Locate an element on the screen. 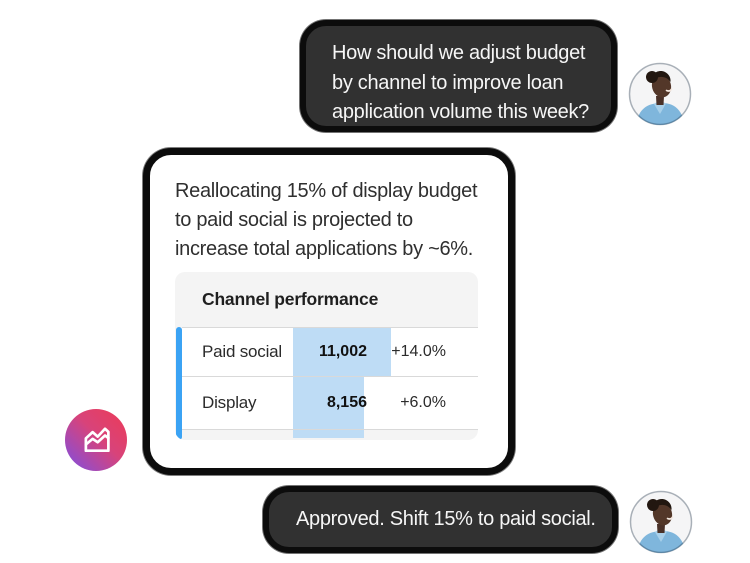 The width and height of the screenshot is (750, 563). channel-name: Paid social is located at coordinates (242, 351).